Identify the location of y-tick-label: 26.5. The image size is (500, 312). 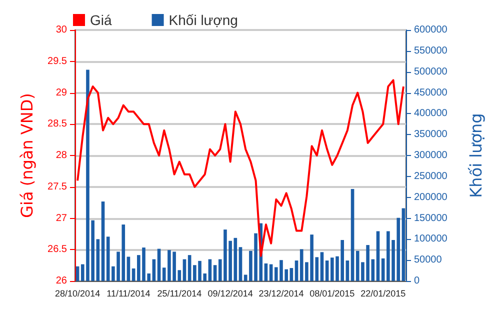
(58, 250).